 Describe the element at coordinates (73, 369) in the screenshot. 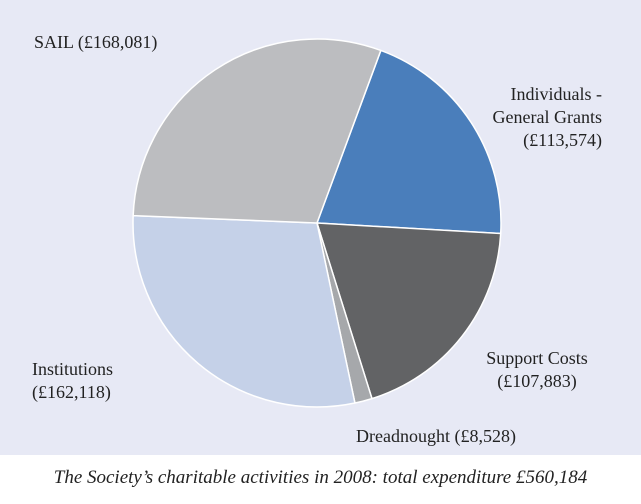

I see `label-institutions-line-1: Institutions` at that location.